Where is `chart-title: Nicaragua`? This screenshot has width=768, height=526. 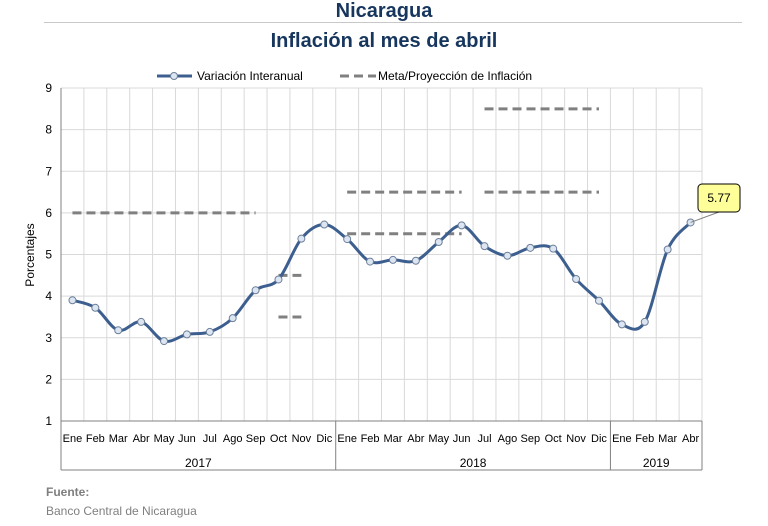
chart-title: Nicaragua is located at coordinates (384, 11).